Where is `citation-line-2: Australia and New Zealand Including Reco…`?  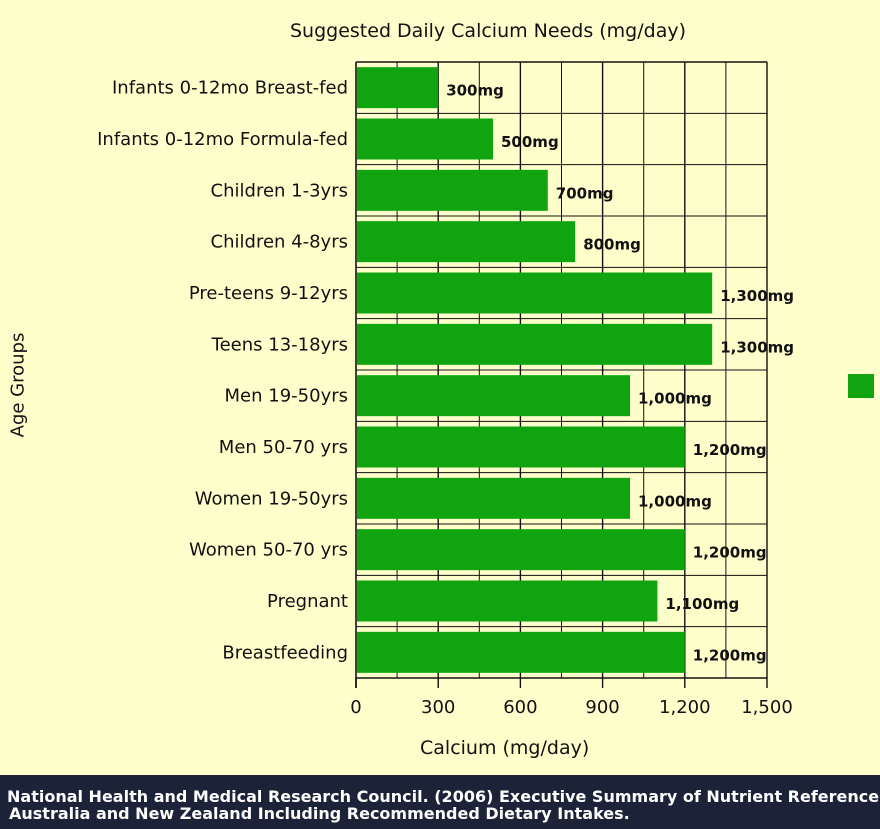 citation-line-2: Australia and New Zealand Including Reco… is located at coordinates (319, 813).